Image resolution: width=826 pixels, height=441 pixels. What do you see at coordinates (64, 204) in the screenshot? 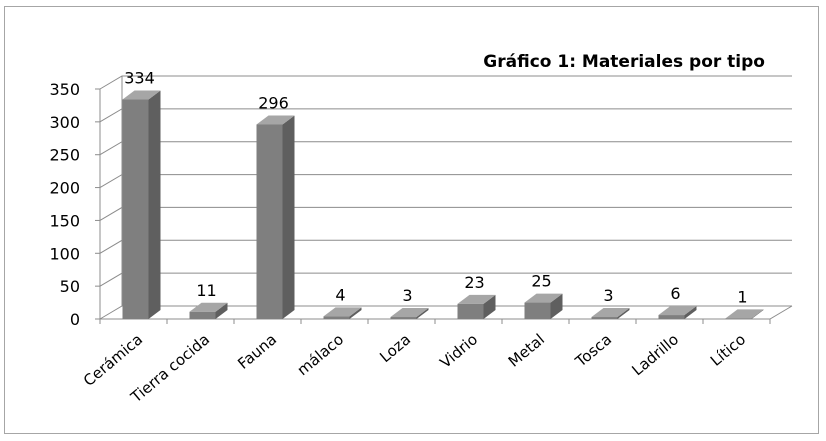
I see `y-tick-labels: 0 50 100 150 200 250 300 350` at bounding box center [64, 204].